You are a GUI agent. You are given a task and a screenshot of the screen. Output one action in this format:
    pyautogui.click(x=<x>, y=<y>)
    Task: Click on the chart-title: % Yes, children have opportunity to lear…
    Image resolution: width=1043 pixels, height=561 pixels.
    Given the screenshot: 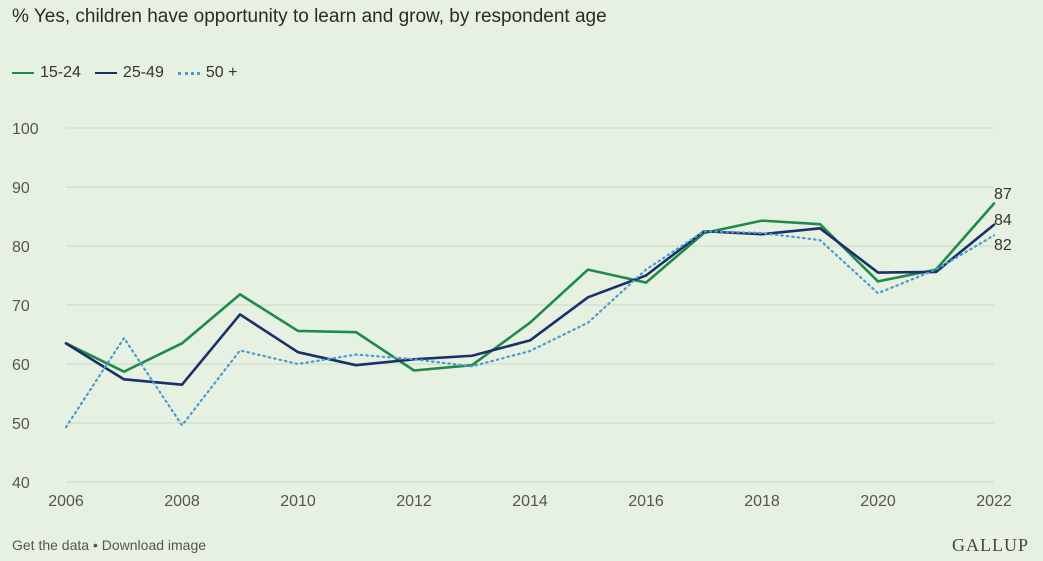 What is the action you would take?
    pyautogui.click(x=309, y=16)
    